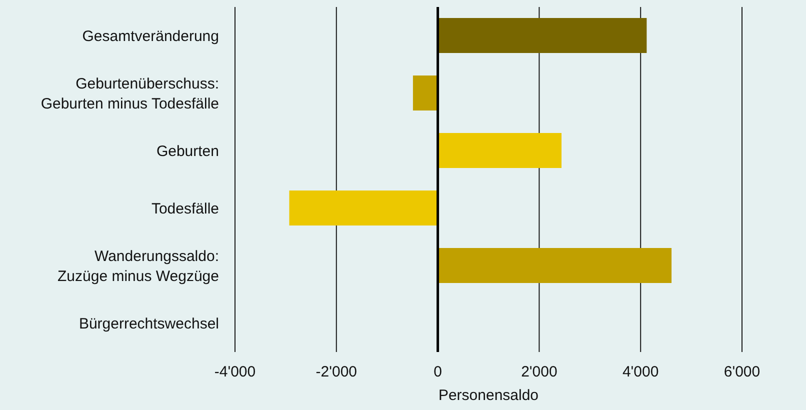  Describe the element at coordinates (488, 395) in the screenshot. I see `x-axis-title: Personensaldo` at that location.